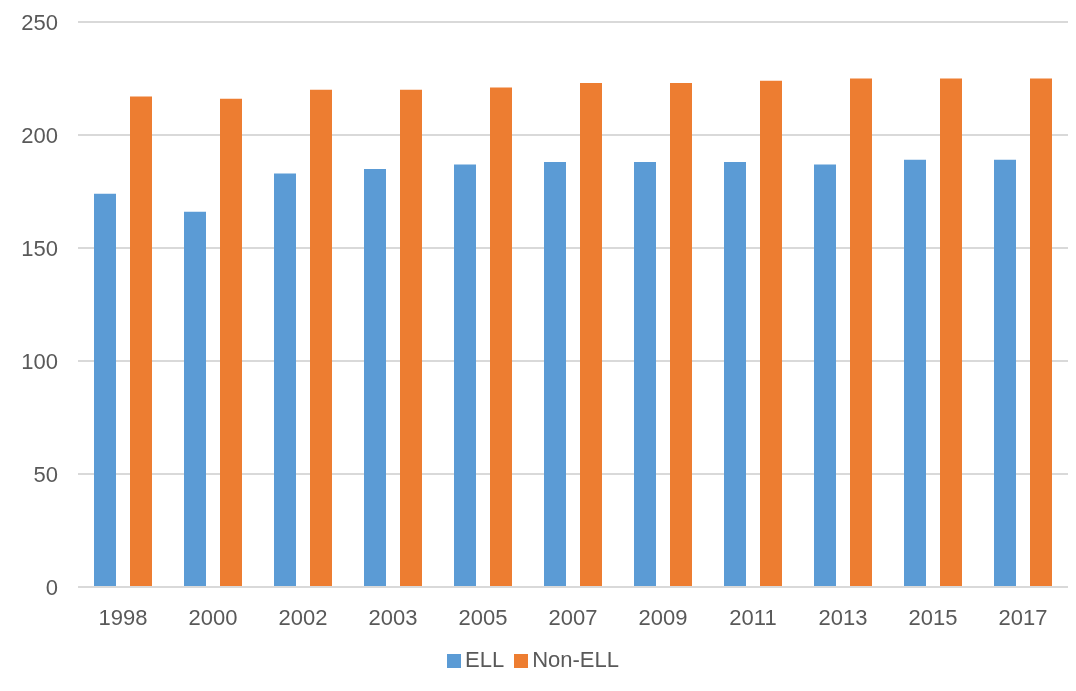 The height and width of the screenshot is (691, 1076). What do you see at coordinates (39, 248) in the screenshot?
I see `y-tick-label: 150` at bounding box center [39, 248].